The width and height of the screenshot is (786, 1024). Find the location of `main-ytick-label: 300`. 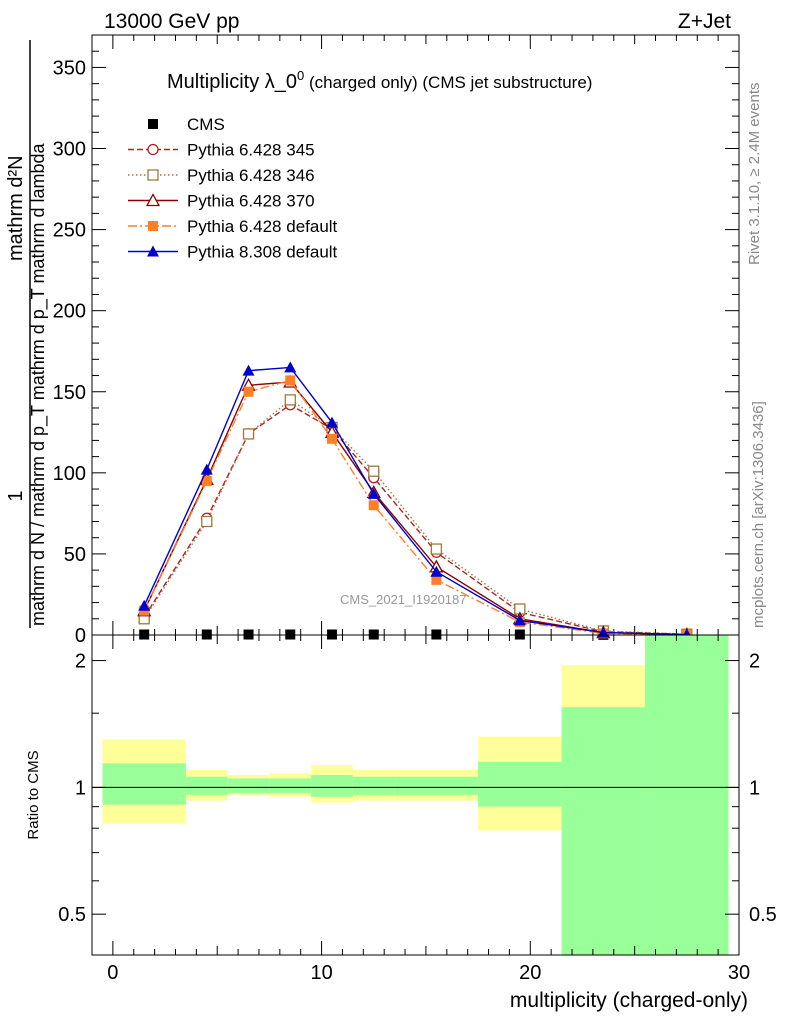

main-ytick-label: 300 is located at coordinates (69, 150).